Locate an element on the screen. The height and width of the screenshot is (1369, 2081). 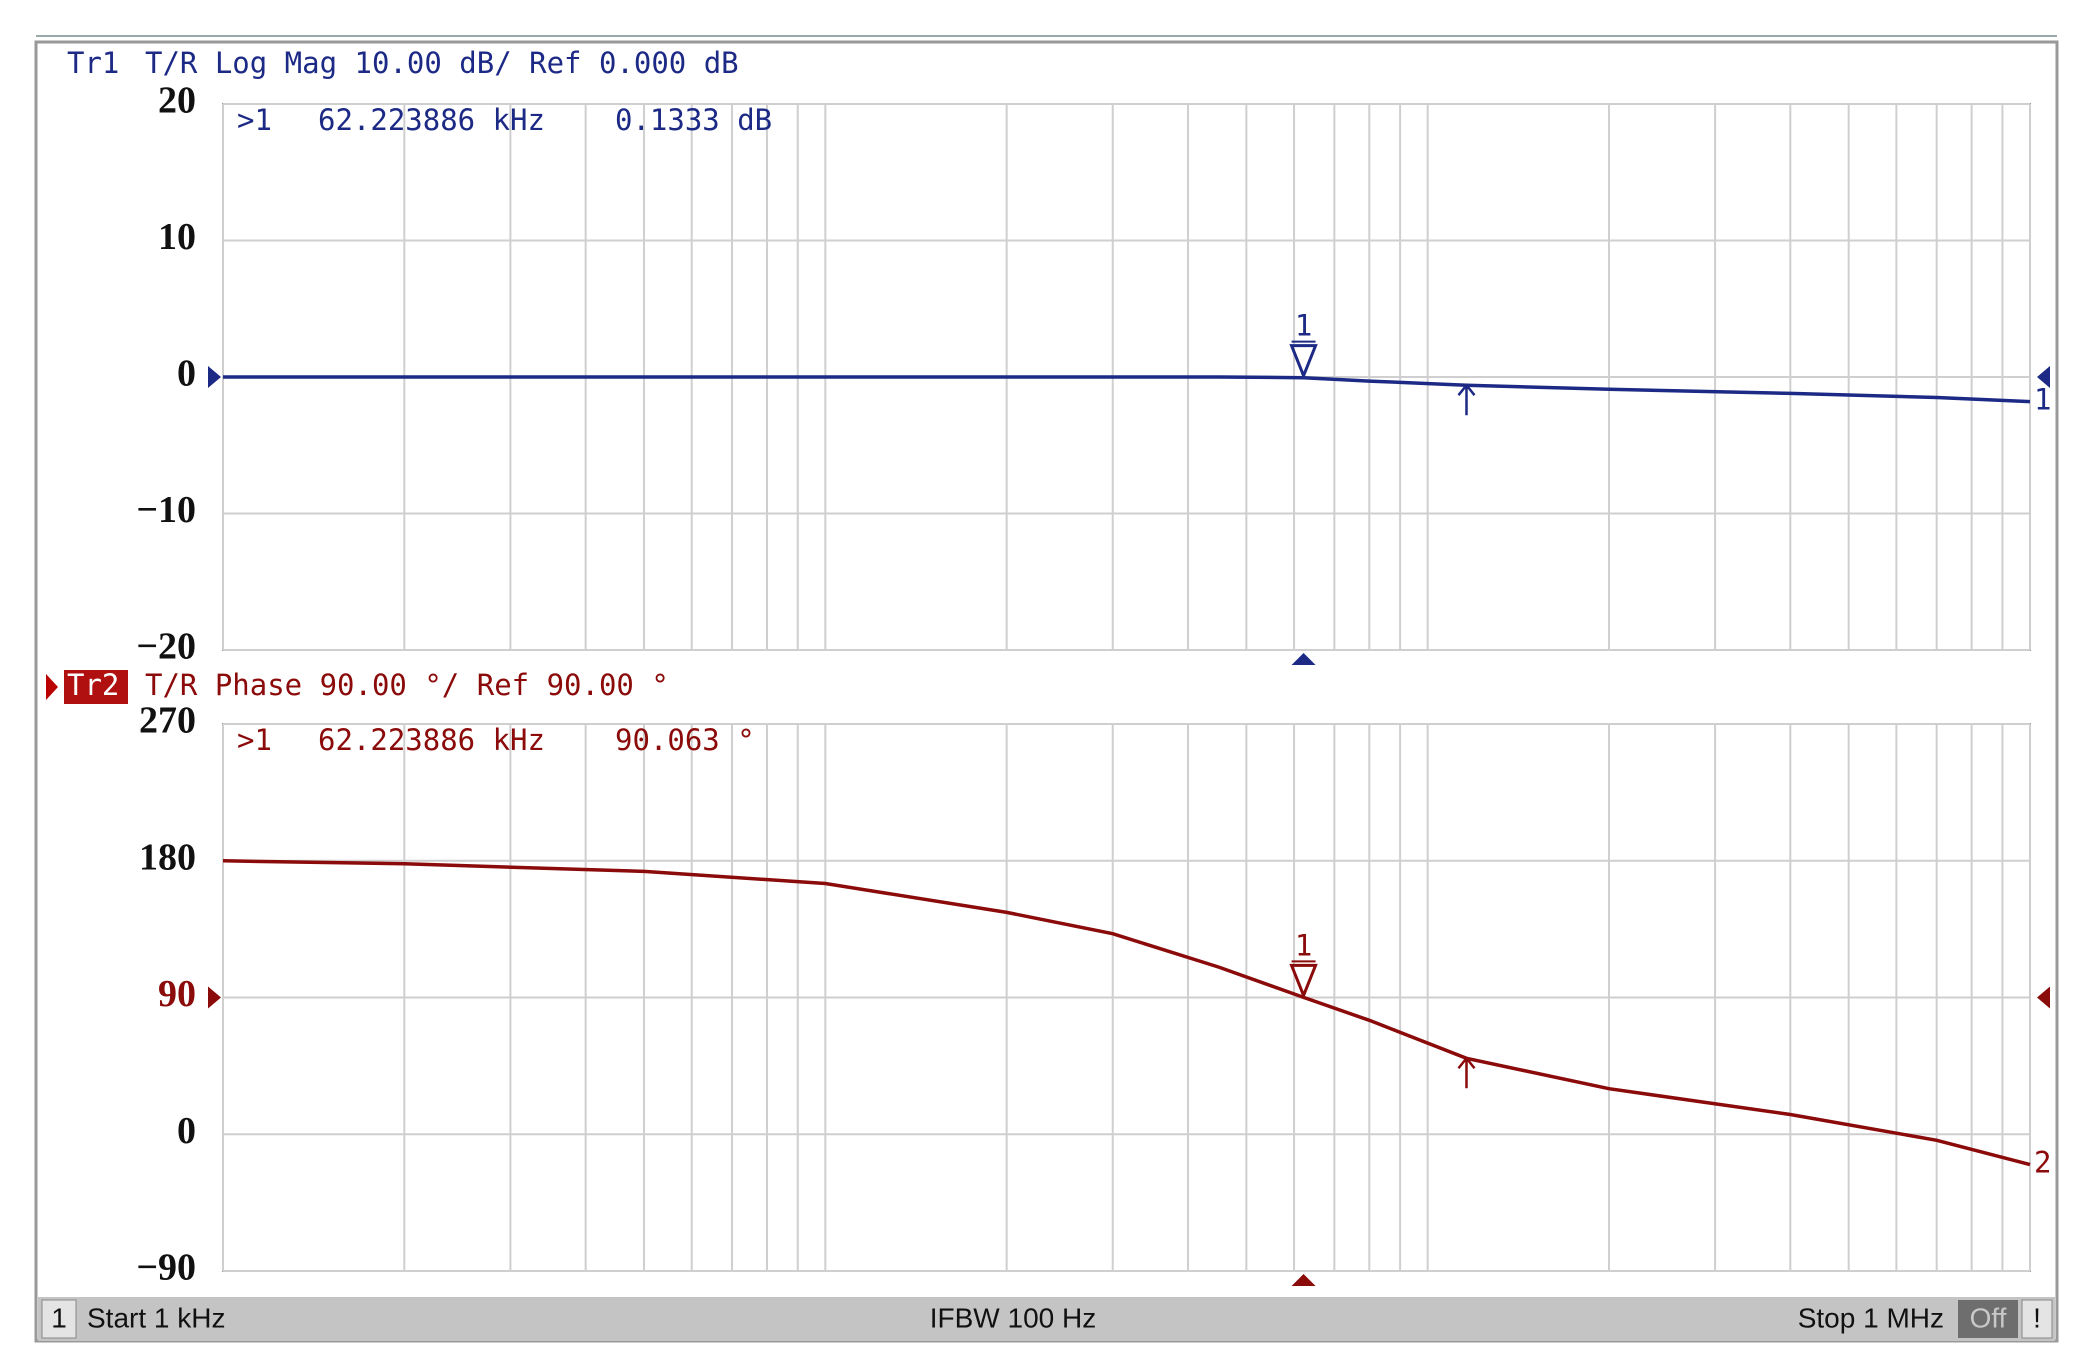
state: Off is located at coordinates (1988, 1317).